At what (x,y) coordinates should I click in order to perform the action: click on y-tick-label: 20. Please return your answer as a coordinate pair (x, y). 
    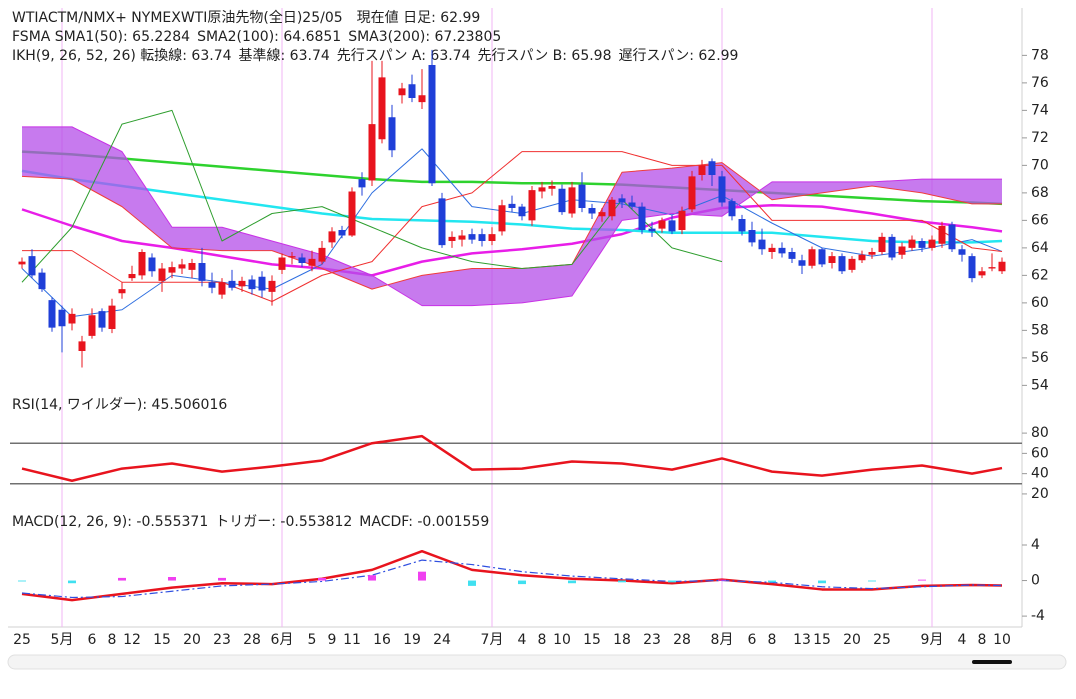
    Looking at the image, I should click on (1040, 494).